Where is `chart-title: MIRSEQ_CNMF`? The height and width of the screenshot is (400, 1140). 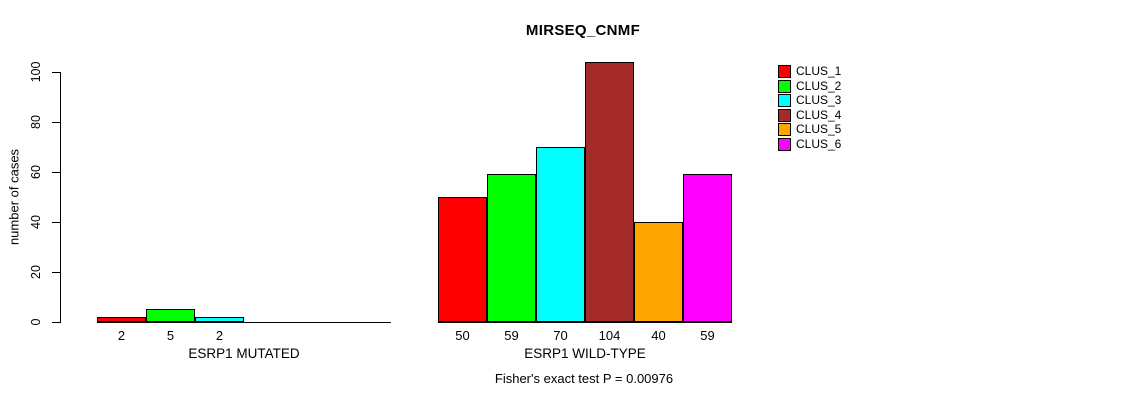 chart-title: MIRSEQ_CNMF is located at coordinates (583, 30).